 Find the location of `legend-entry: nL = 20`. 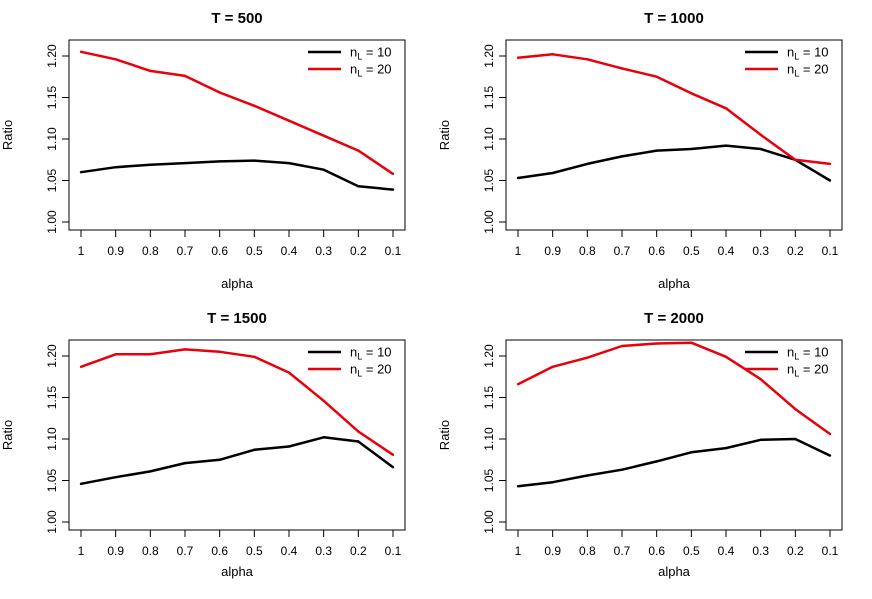

legend-entry: nL = 20 is located at coordinates (808, 370).